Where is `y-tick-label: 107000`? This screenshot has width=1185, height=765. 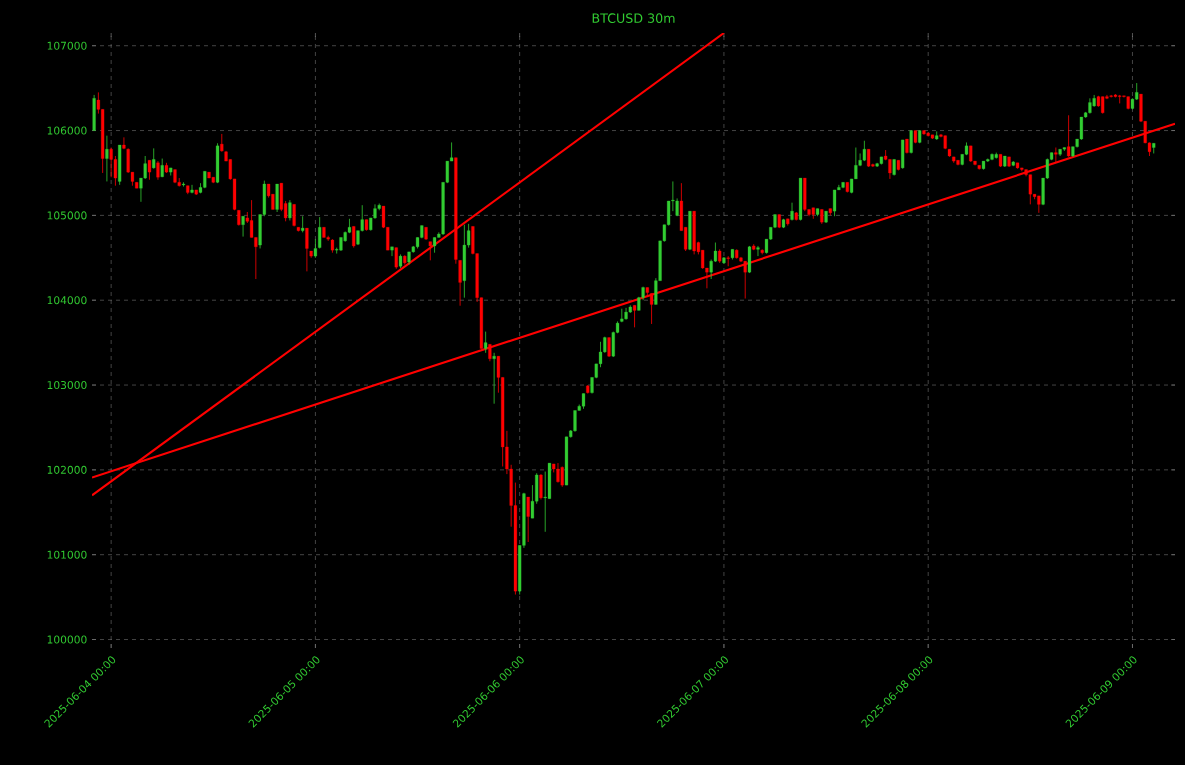
y-tick-label: 107000 is located at coordinates (67, 45).